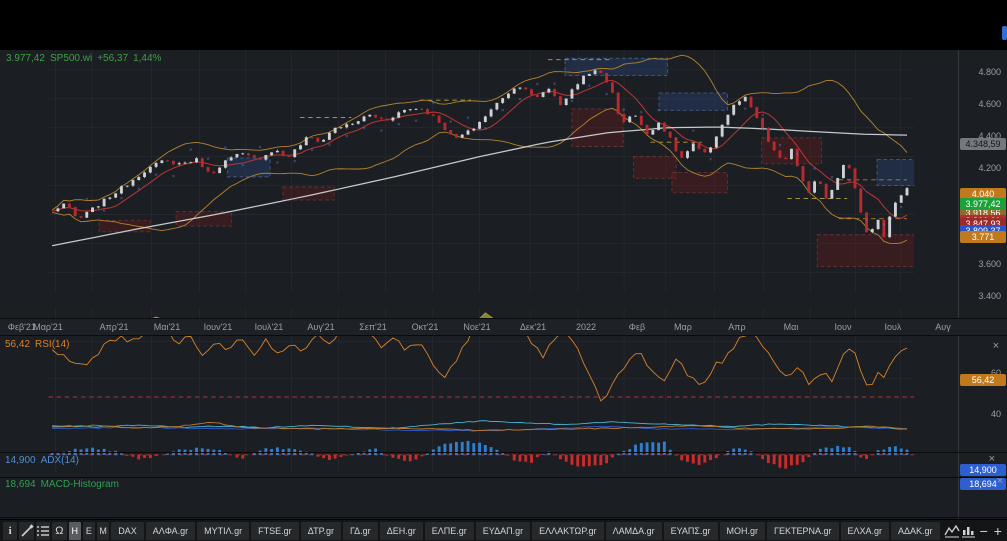 This screenshot has height=541, width=1007. I want to click on adx-legend: 14,900 ADX(14), so click(44, 460).